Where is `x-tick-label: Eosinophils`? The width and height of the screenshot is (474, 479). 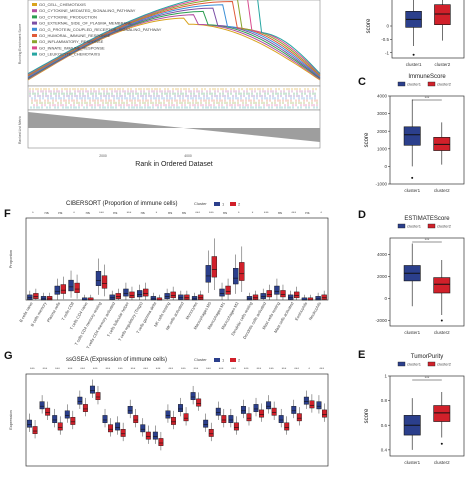 x-tick-label: Eosinophils is located at coordinates (301, 311).